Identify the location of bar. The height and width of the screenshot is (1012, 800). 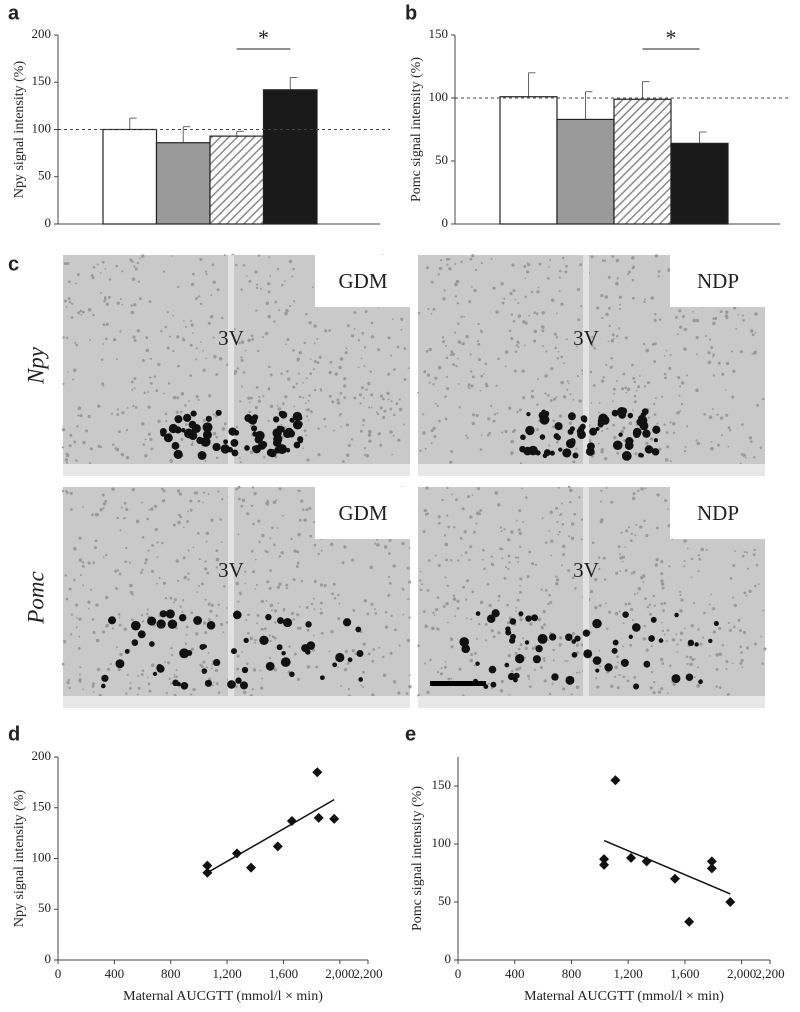
(290, 157).